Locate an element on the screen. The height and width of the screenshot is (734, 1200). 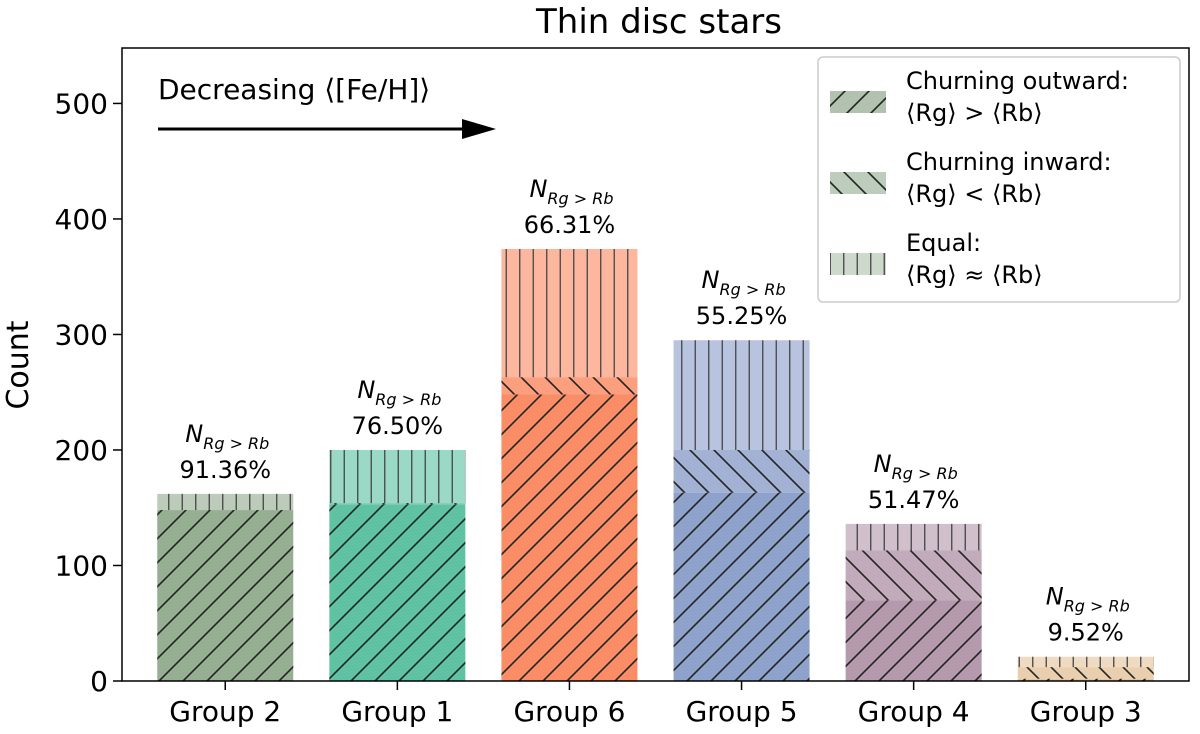
y-tick-label: 100 is located at coordinates (81, 565).